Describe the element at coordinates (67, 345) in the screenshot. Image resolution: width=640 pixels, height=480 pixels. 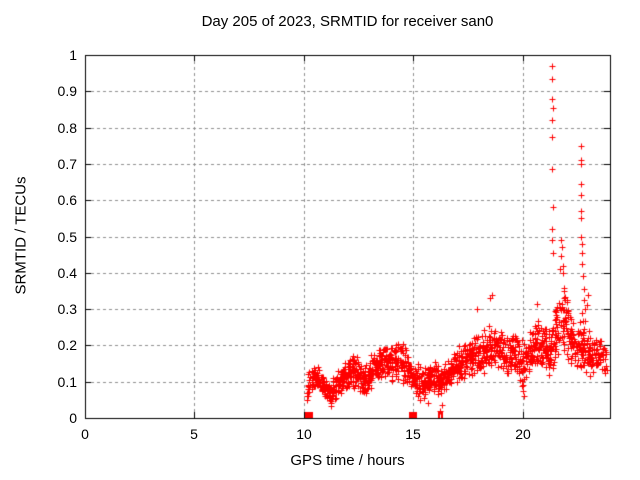
I see `y-tick-label: 0.2` at that location.